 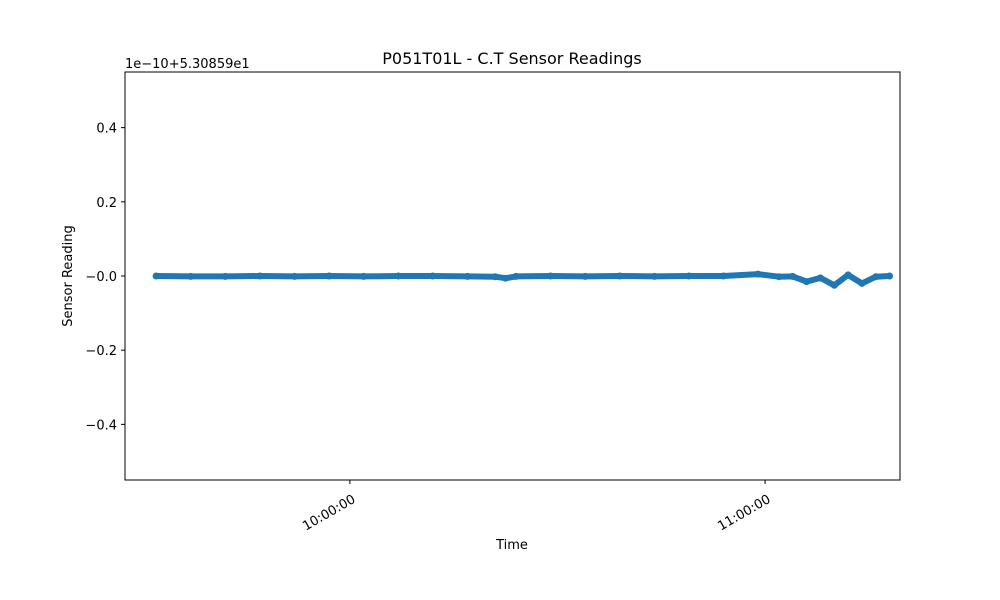 What do you see at coordinates (101, 277) in the screenshot?
I see `y-tick-label: −0.0` at bounding box center [101, 277].